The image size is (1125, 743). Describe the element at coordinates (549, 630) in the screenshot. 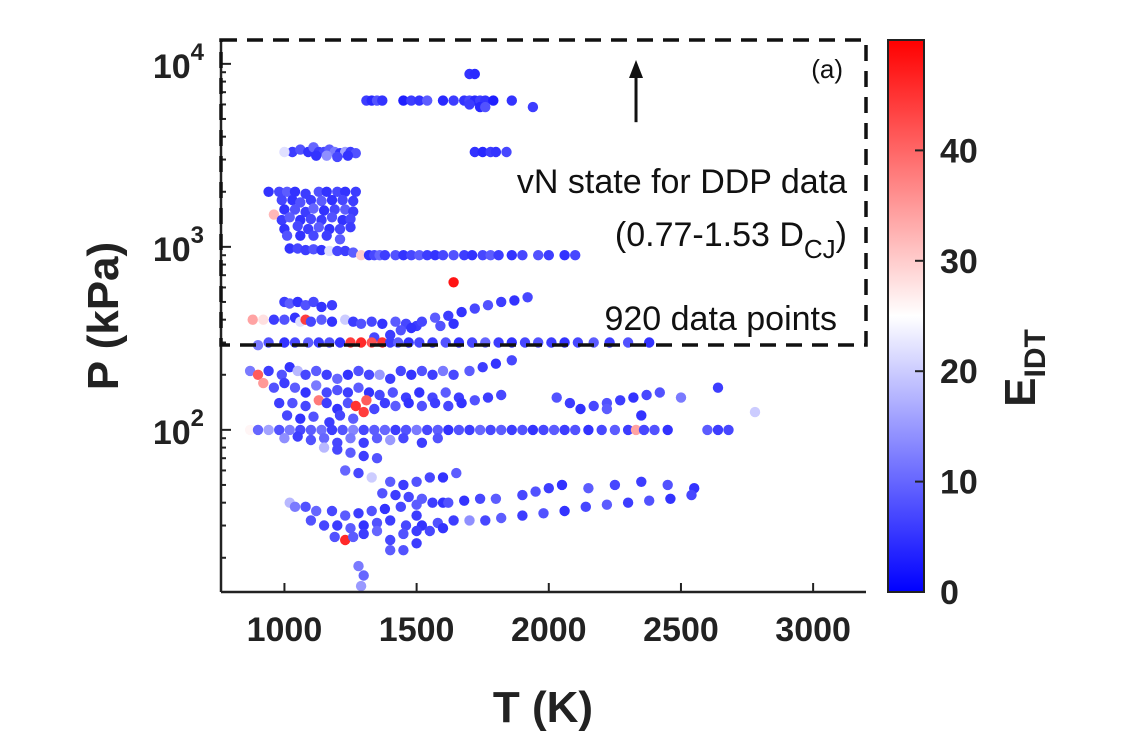

I see `x-tick-label: 2000` at that location.